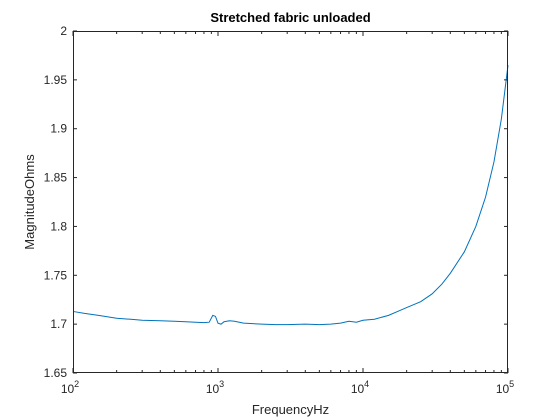 The height and width of the screenshot is (420, 560). Describe the element at coordinates (56, 178) in the screenshot. I see `y-tick-label: 1.85` at that location.